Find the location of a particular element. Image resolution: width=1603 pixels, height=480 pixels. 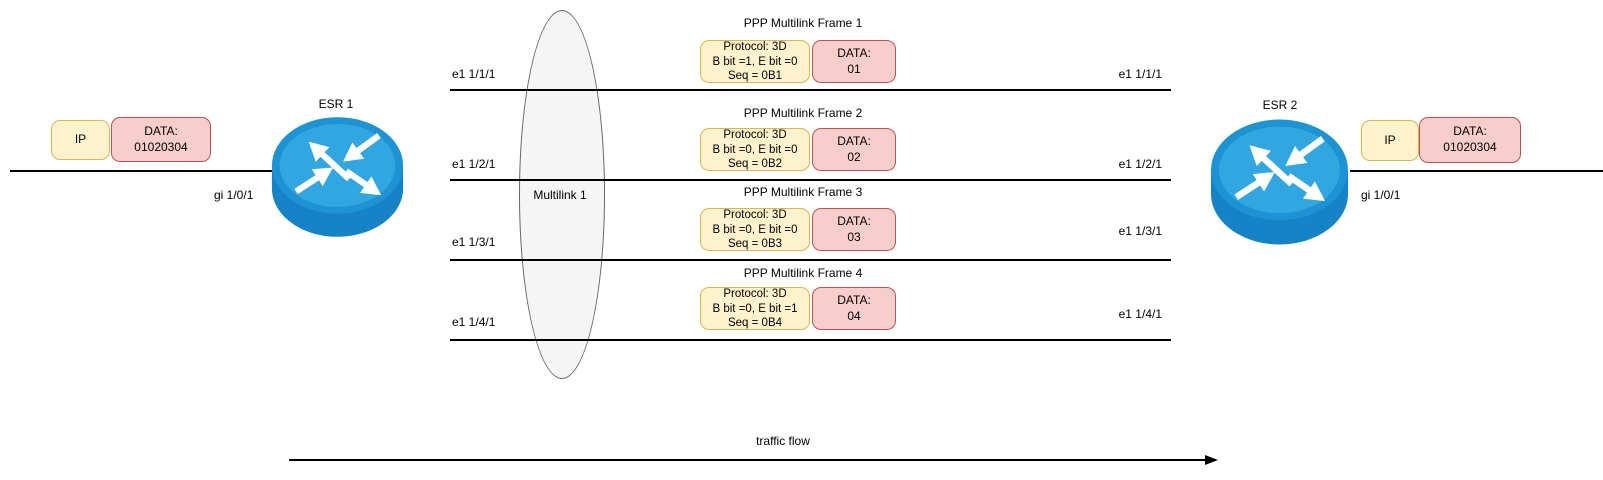

frame-1-data-value: 01 is located at coordinates (854, 68).